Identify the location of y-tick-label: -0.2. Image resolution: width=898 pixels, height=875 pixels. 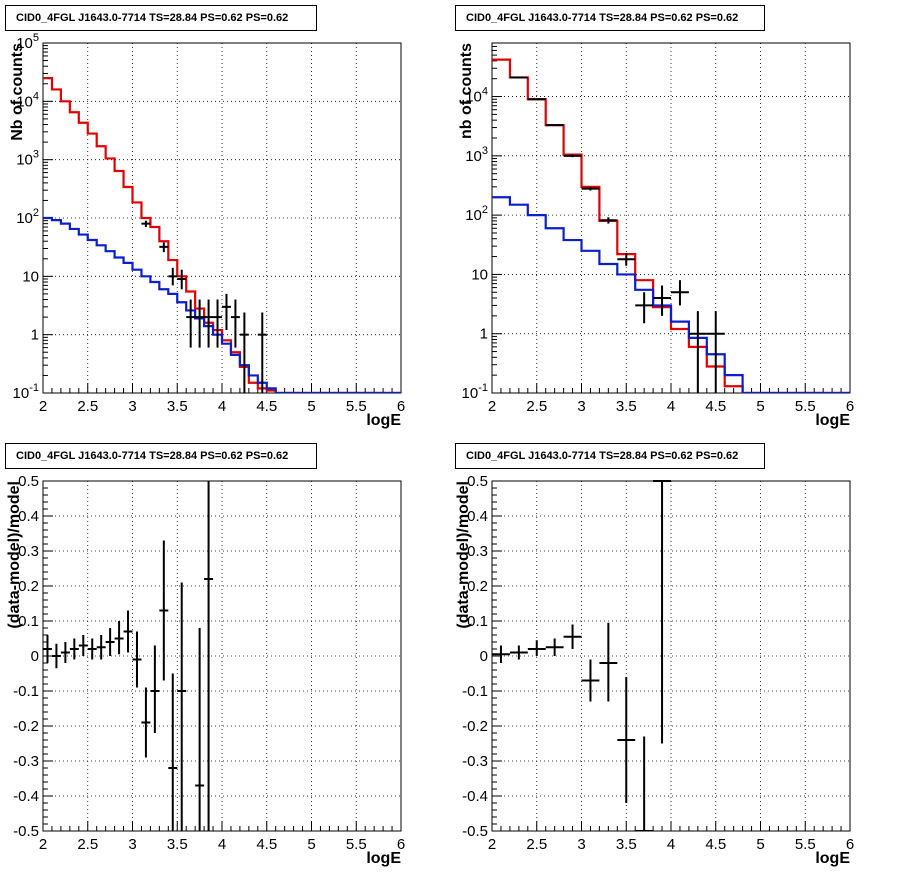
(475, 726).